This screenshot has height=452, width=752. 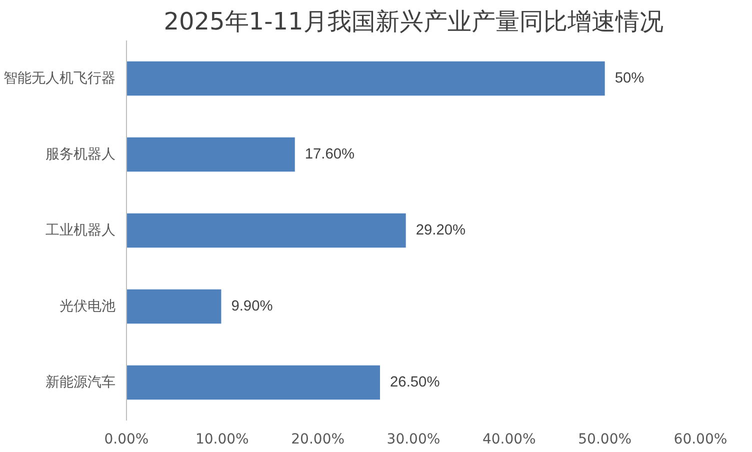 I want to click on data-label: 50%, so click(x=629, y=78).